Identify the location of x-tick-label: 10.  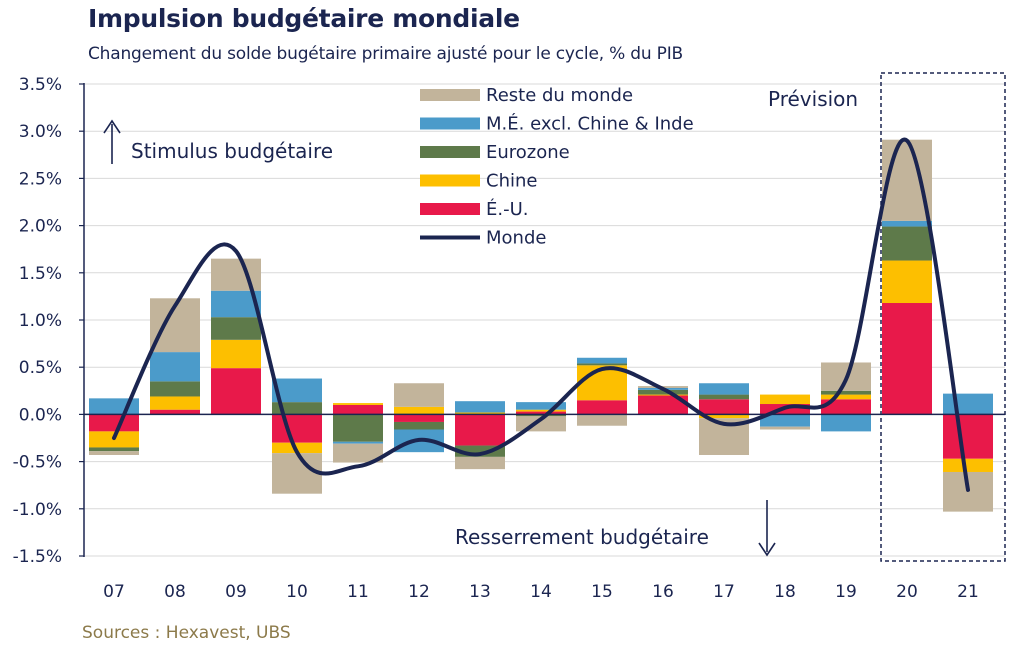
(297, 592).